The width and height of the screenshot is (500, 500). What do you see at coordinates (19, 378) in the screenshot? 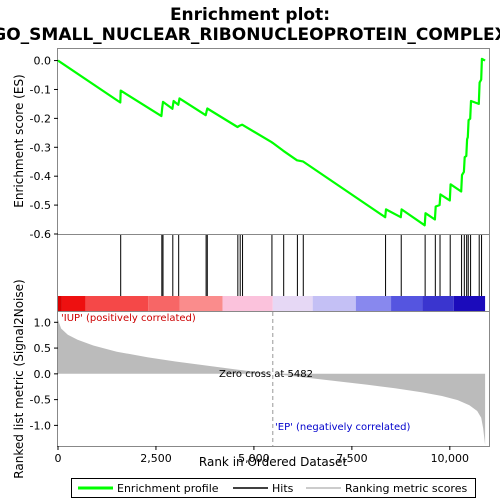
I see `ranked-y-axis-label: Ranked list metric (Signal2Noise)` at bounding box center [19, 378].